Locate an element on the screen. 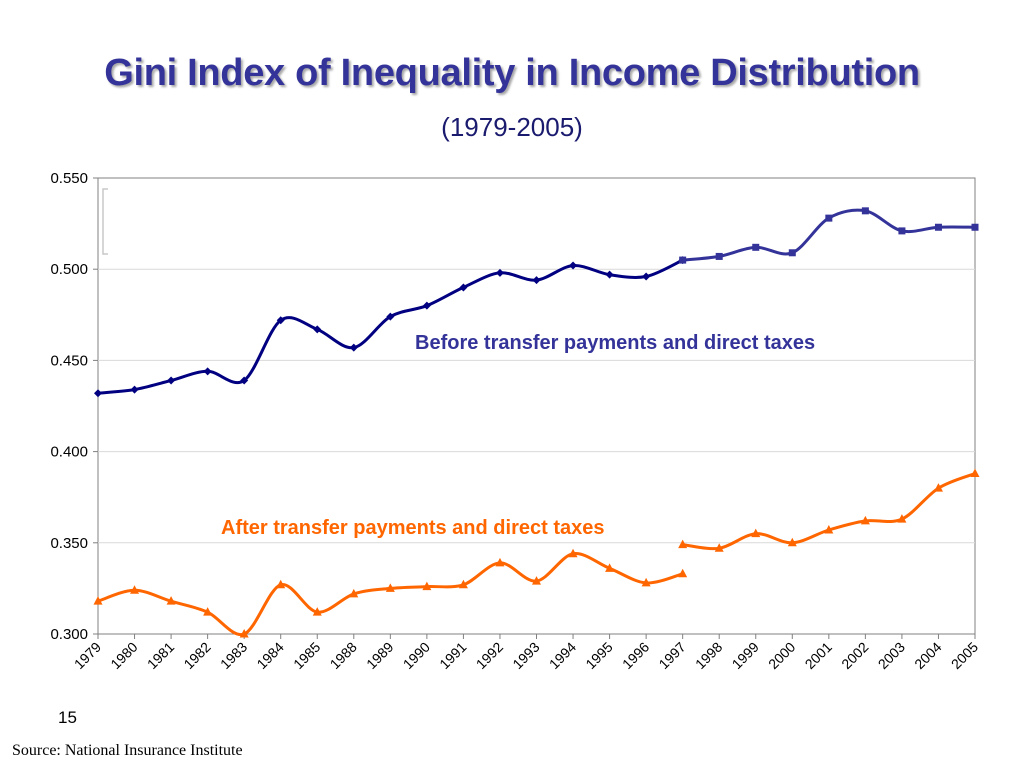  page-subtitle: (1979-2005) is located at coordinates (512, 127).